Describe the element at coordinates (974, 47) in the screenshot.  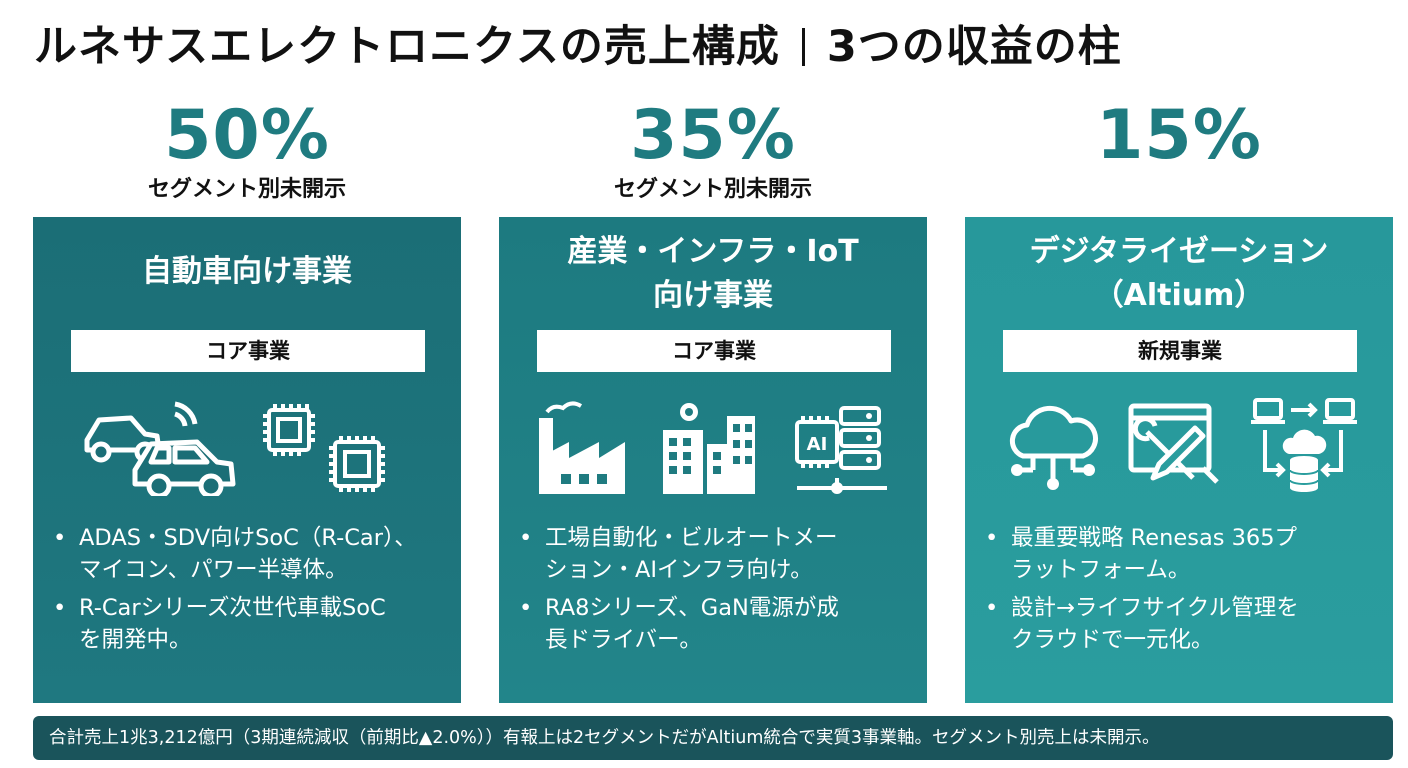
I see `page-title-sub: 3つの収益の柱` at that location.